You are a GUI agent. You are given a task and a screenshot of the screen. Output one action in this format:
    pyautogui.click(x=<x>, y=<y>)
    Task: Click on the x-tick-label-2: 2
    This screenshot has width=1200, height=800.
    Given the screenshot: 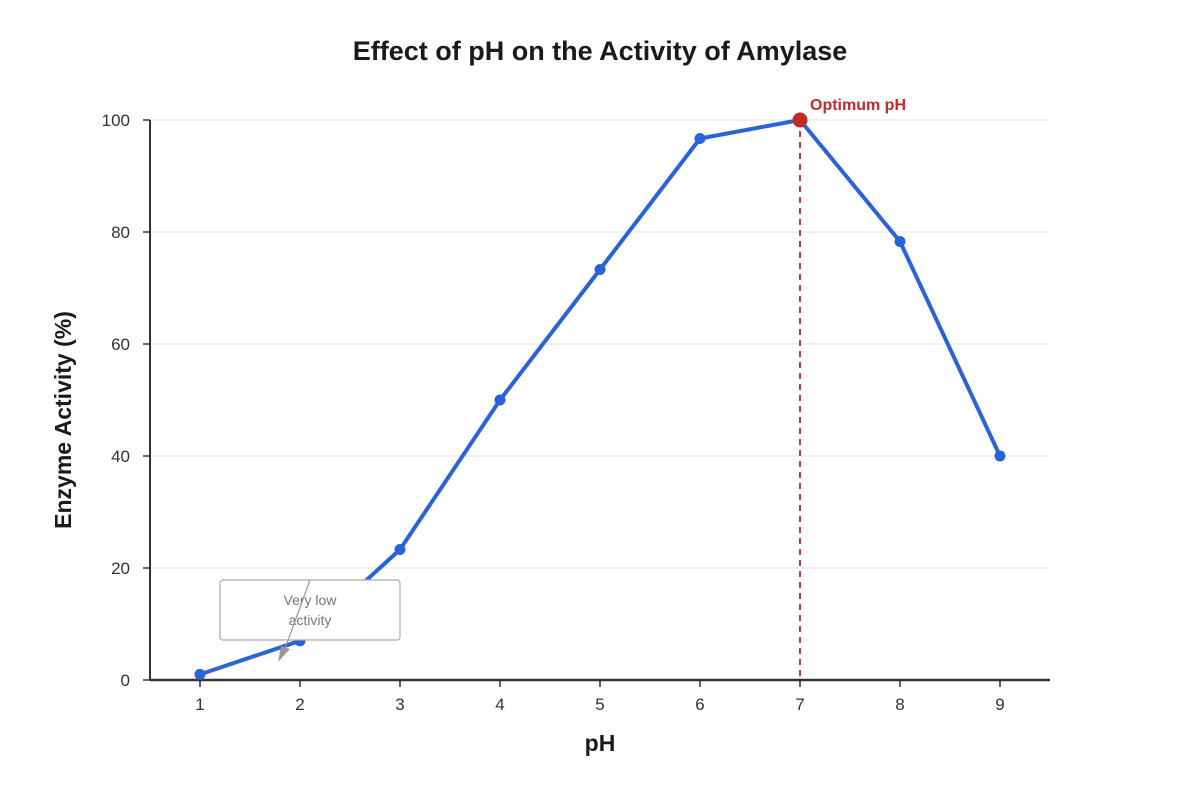 What is the action you would take?
    pyautogui.click(x=299, y=704)
    